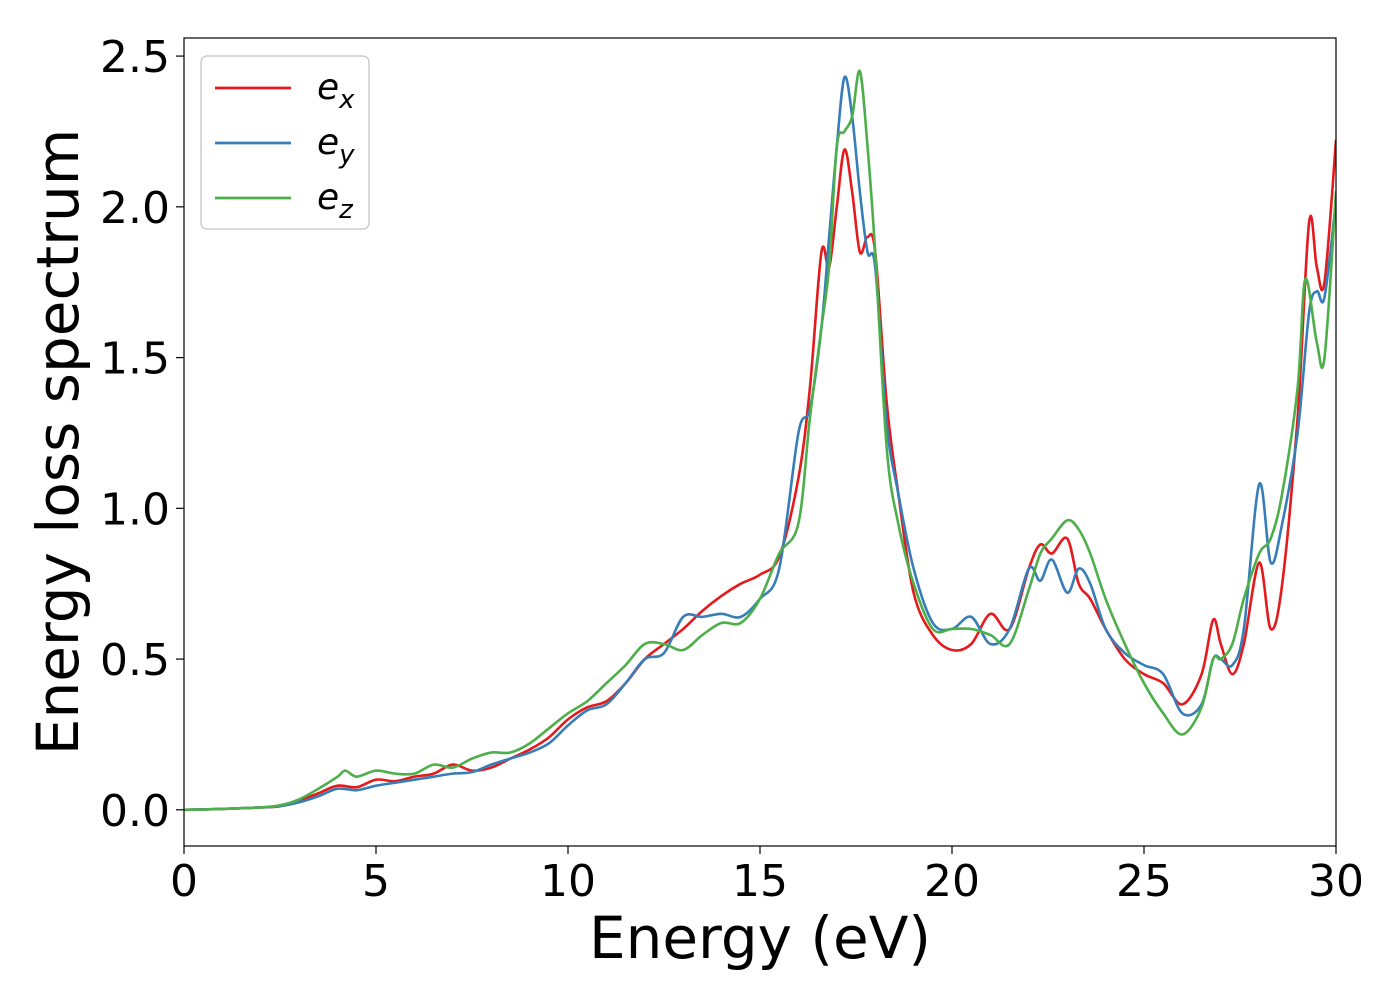 The height and width of the screenshot is (1000, 1400). I want to click on x-tick-label: 30, so click(1336, 881).